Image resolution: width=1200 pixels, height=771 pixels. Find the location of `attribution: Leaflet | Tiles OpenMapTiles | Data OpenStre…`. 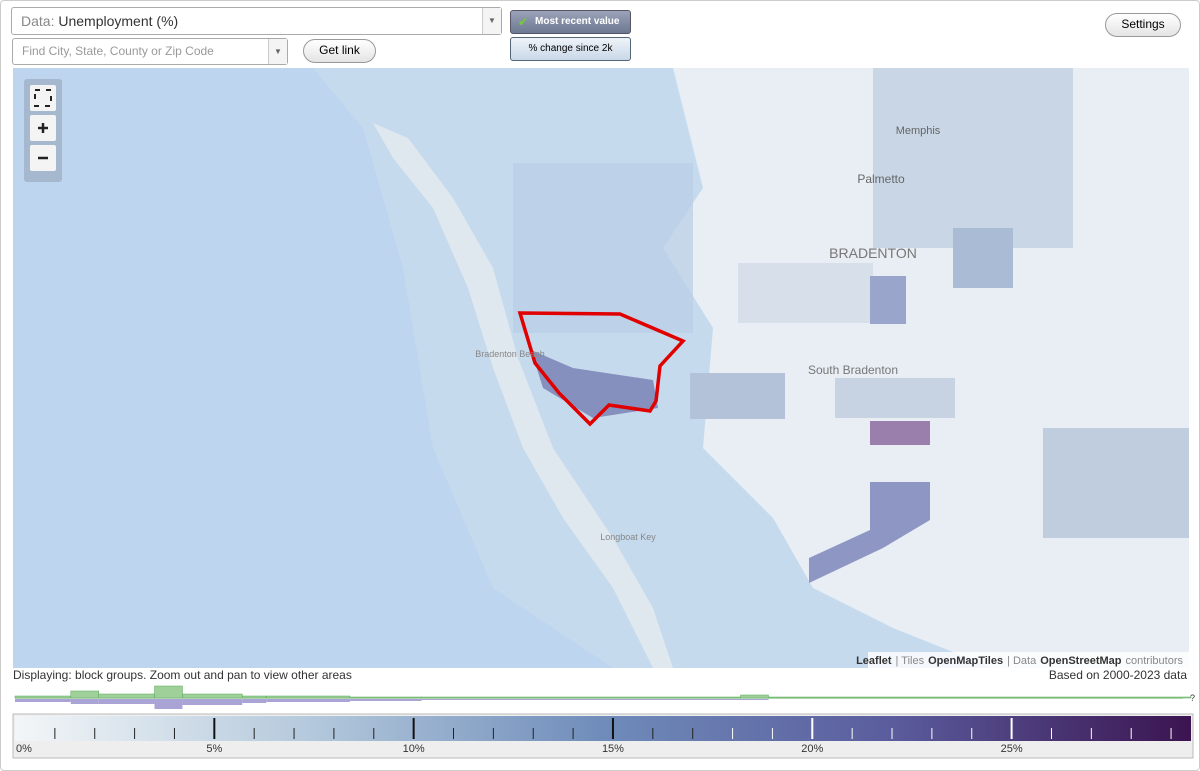

attribution: Leaflet | Tiles OpenMapTiles | Data OpenStre… is located at coordinates (1019, 661).